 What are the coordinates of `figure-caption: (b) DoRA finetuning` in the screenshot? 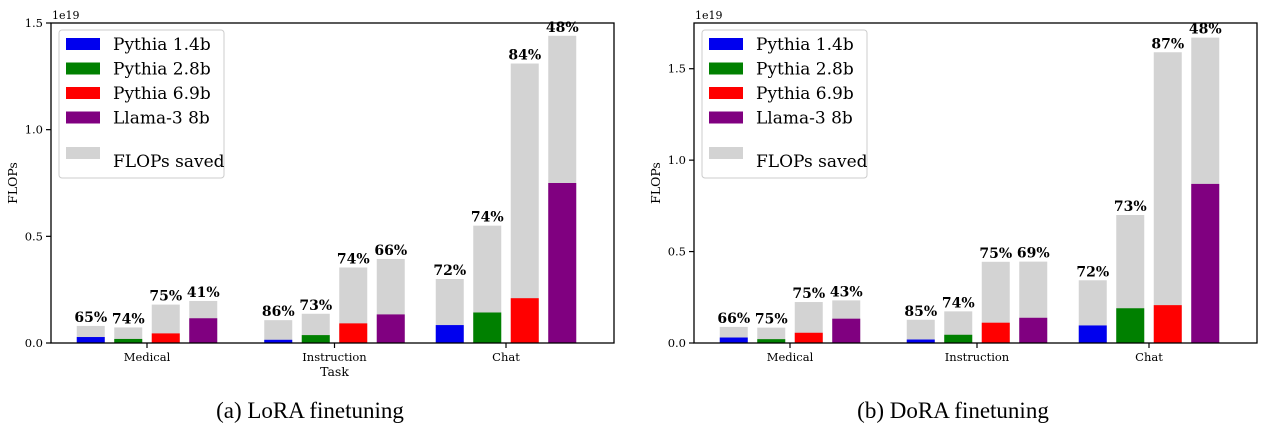 It's located at (953, 410).